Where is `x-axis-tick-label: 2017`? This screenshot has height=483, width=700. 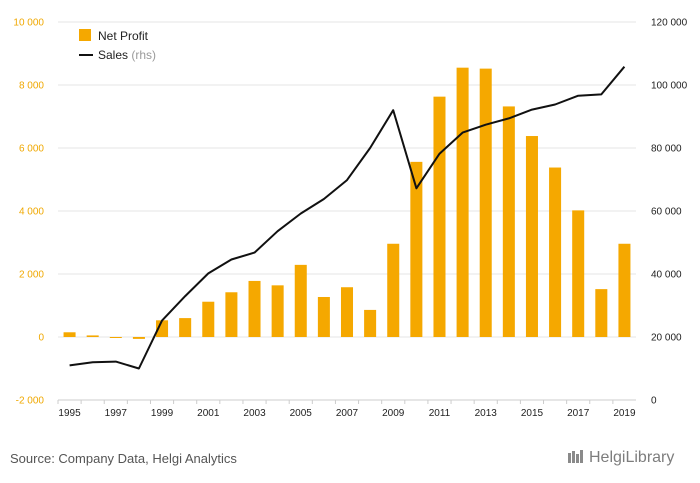 x-axis-tick-label: 2017 is located at coordinates (578, 413).